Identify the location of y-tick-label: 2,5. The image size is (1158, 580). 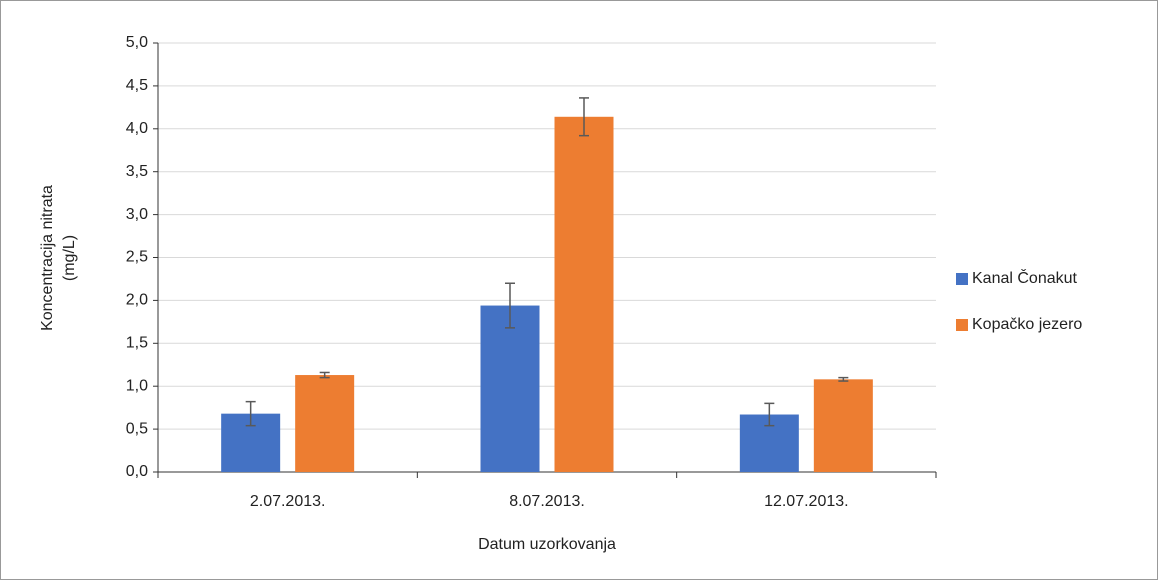
(137, 257).